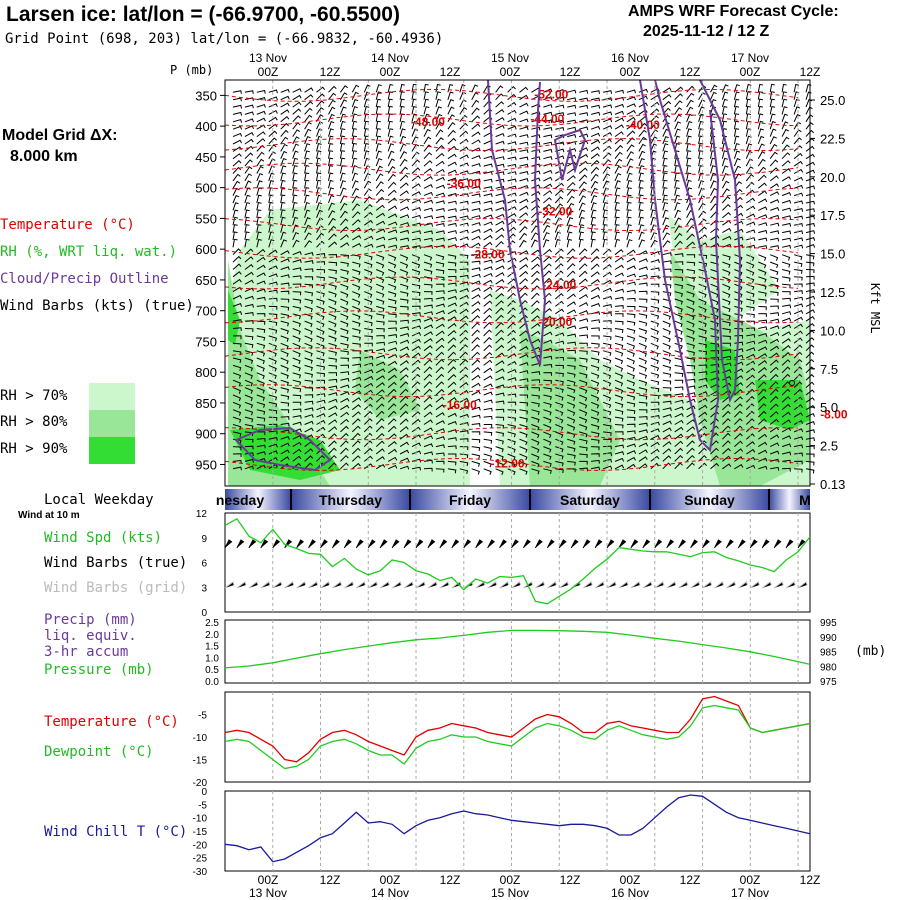  I want to click on isotherm-line, so click(511, 95).